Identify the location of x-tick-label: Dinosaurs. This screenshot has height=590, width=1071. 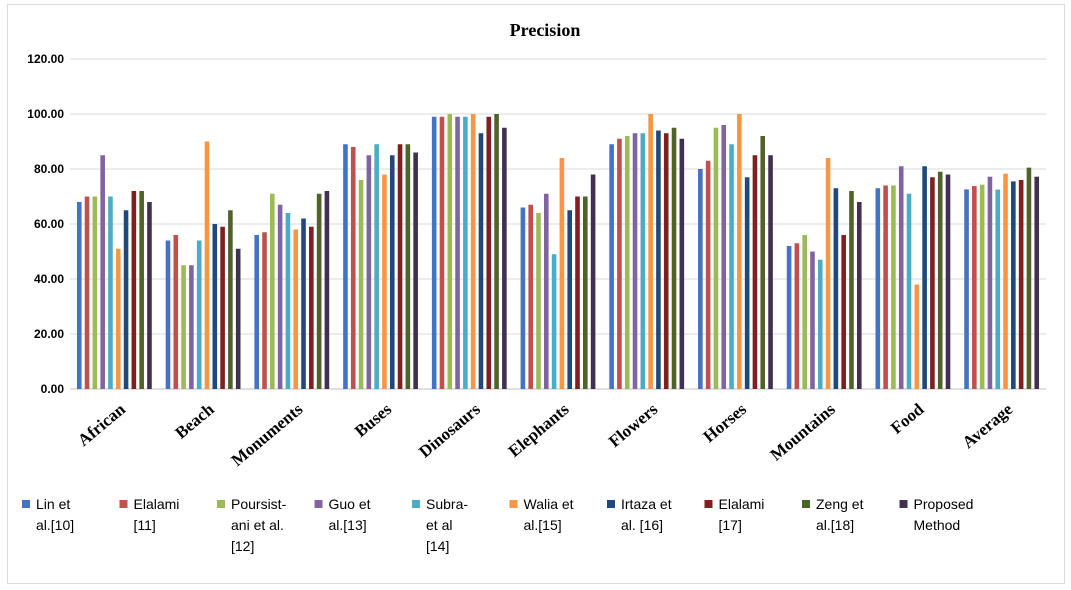
(449, 430).